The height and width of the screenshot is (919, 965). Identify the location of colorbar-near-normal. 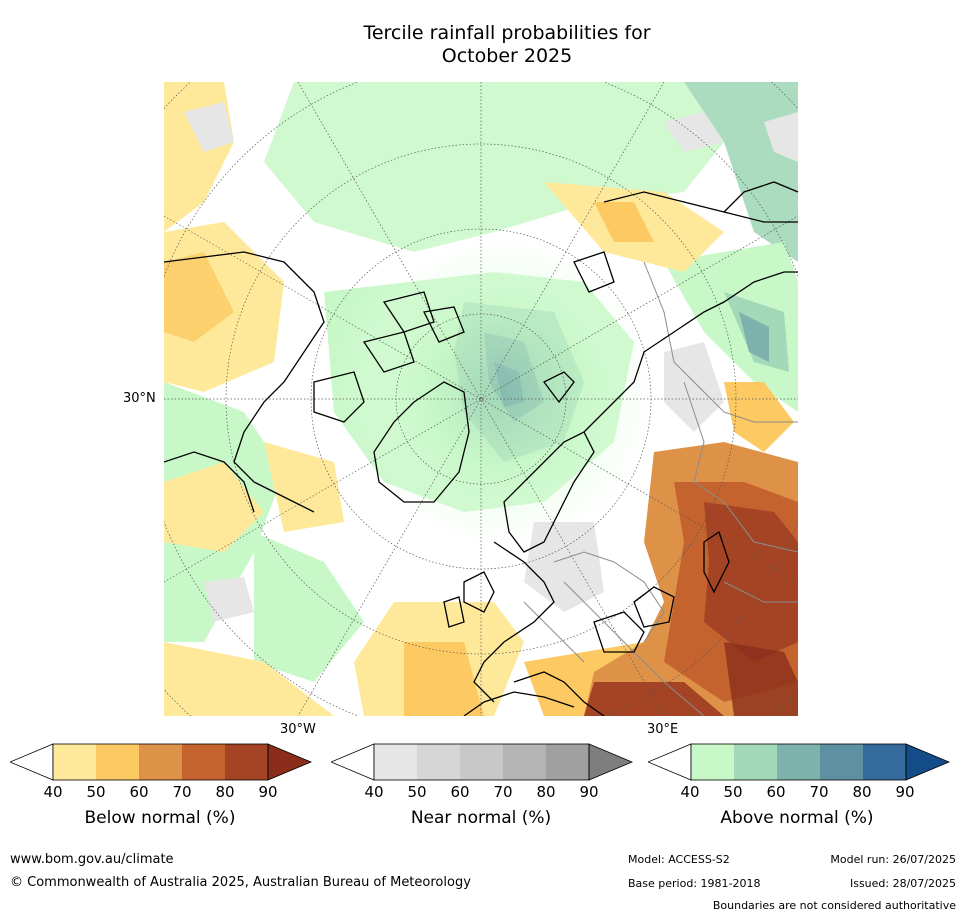
(482, 762).